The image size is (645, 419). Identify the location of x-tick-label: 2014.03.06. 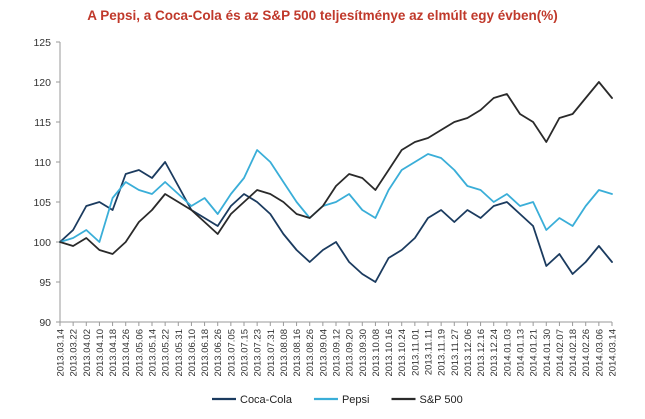
(599, 353).